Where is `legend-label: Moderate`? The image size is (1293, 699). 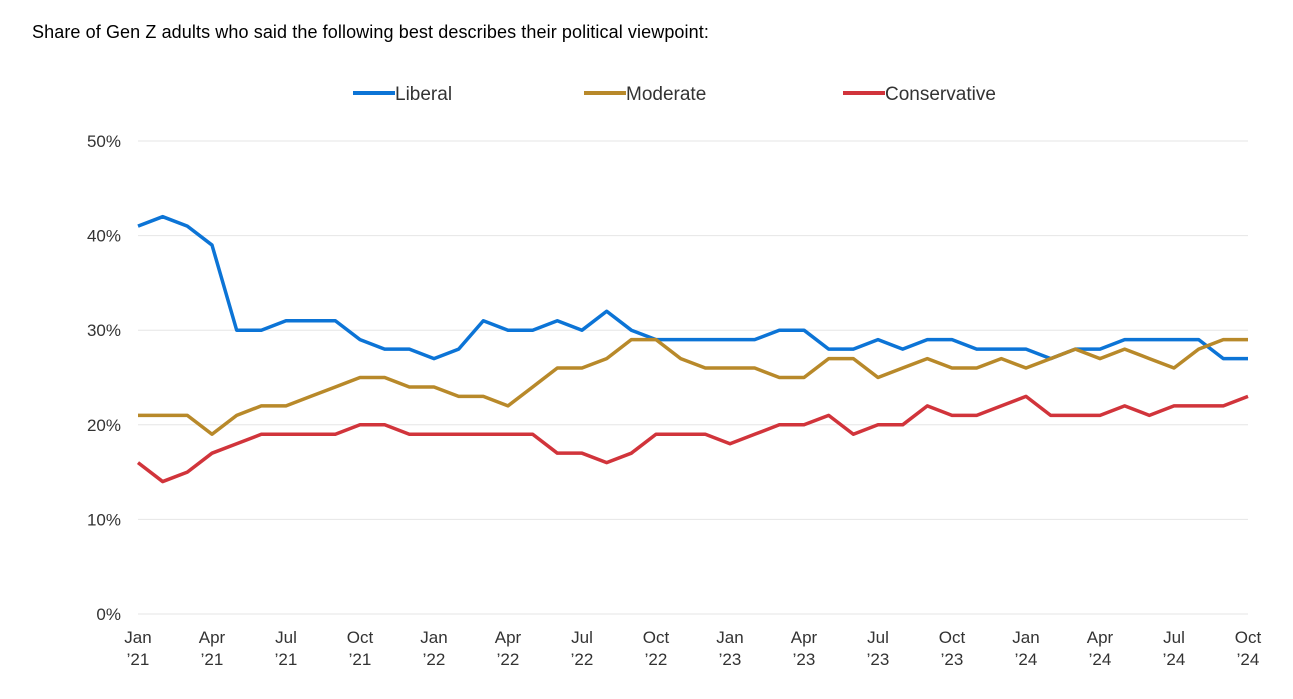
legend-label: Moderate is located at coordinates (666, 94).